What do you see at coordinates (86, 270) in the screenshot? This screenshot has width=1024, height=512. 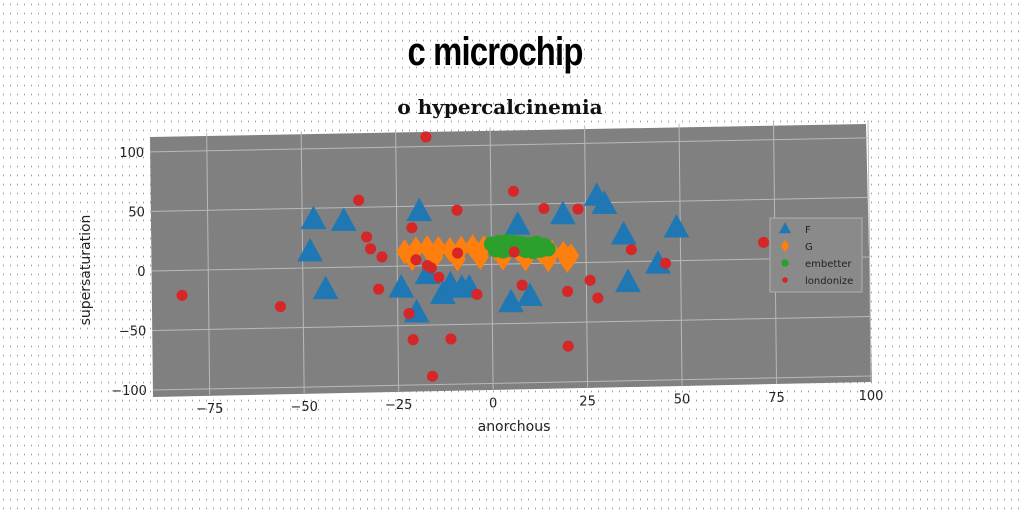 I see `y-axis-label: supersaturation` at bounding box center [86, 270].